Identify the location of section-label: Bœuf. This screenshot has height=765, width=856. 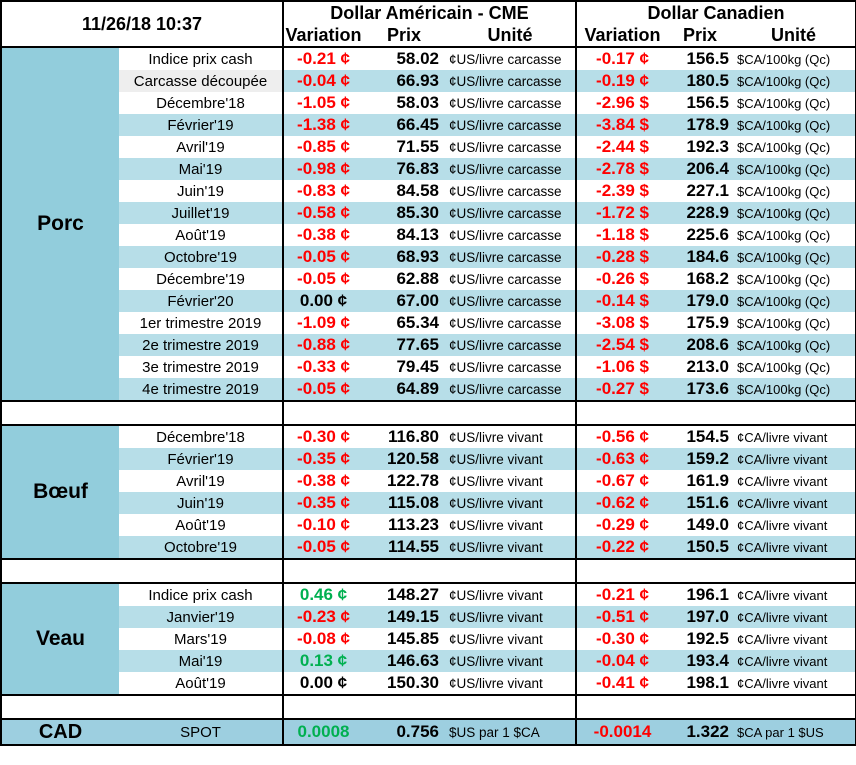
(60, 491).